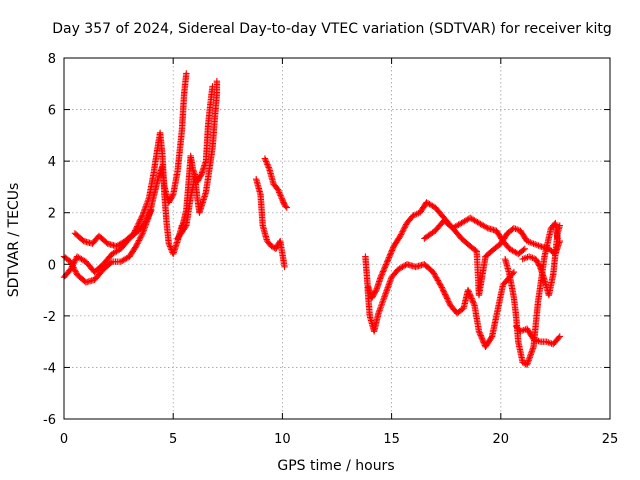  What do you see at coordinates (49, 420) in the screenshot?
I see `y-tick-label: -6` at bounding box center [49, 420].